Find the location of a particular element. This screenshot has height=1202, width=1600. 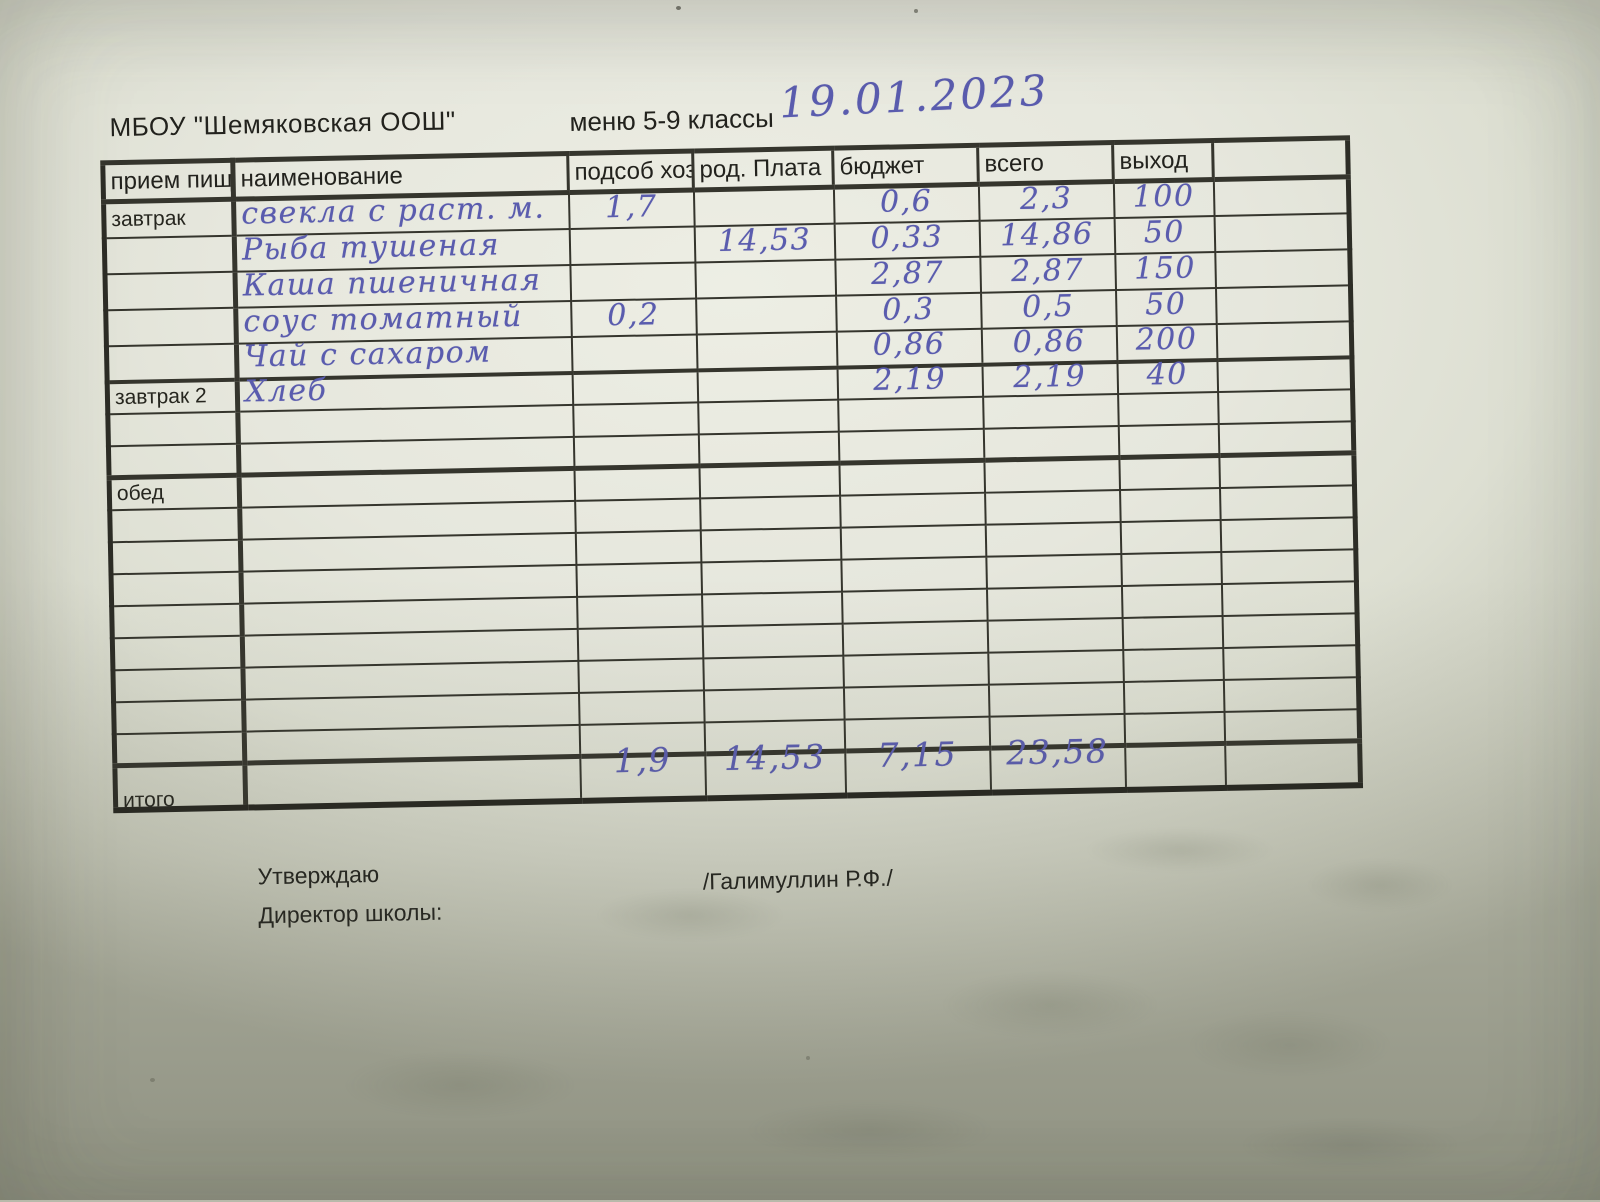

handwritten-value: 150 is located at coordinates (1165, 268).